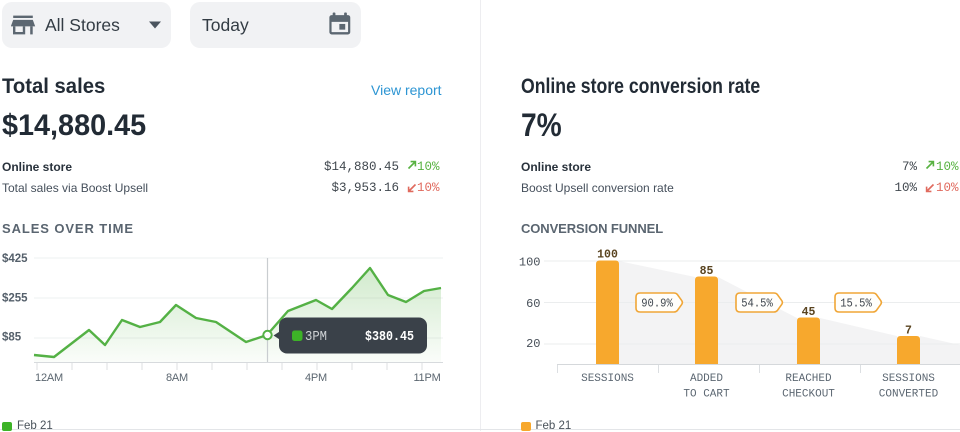  Describe the element at coordinates (706, 379) in the screenshot. I see `svg-text: ADDED` at that location.